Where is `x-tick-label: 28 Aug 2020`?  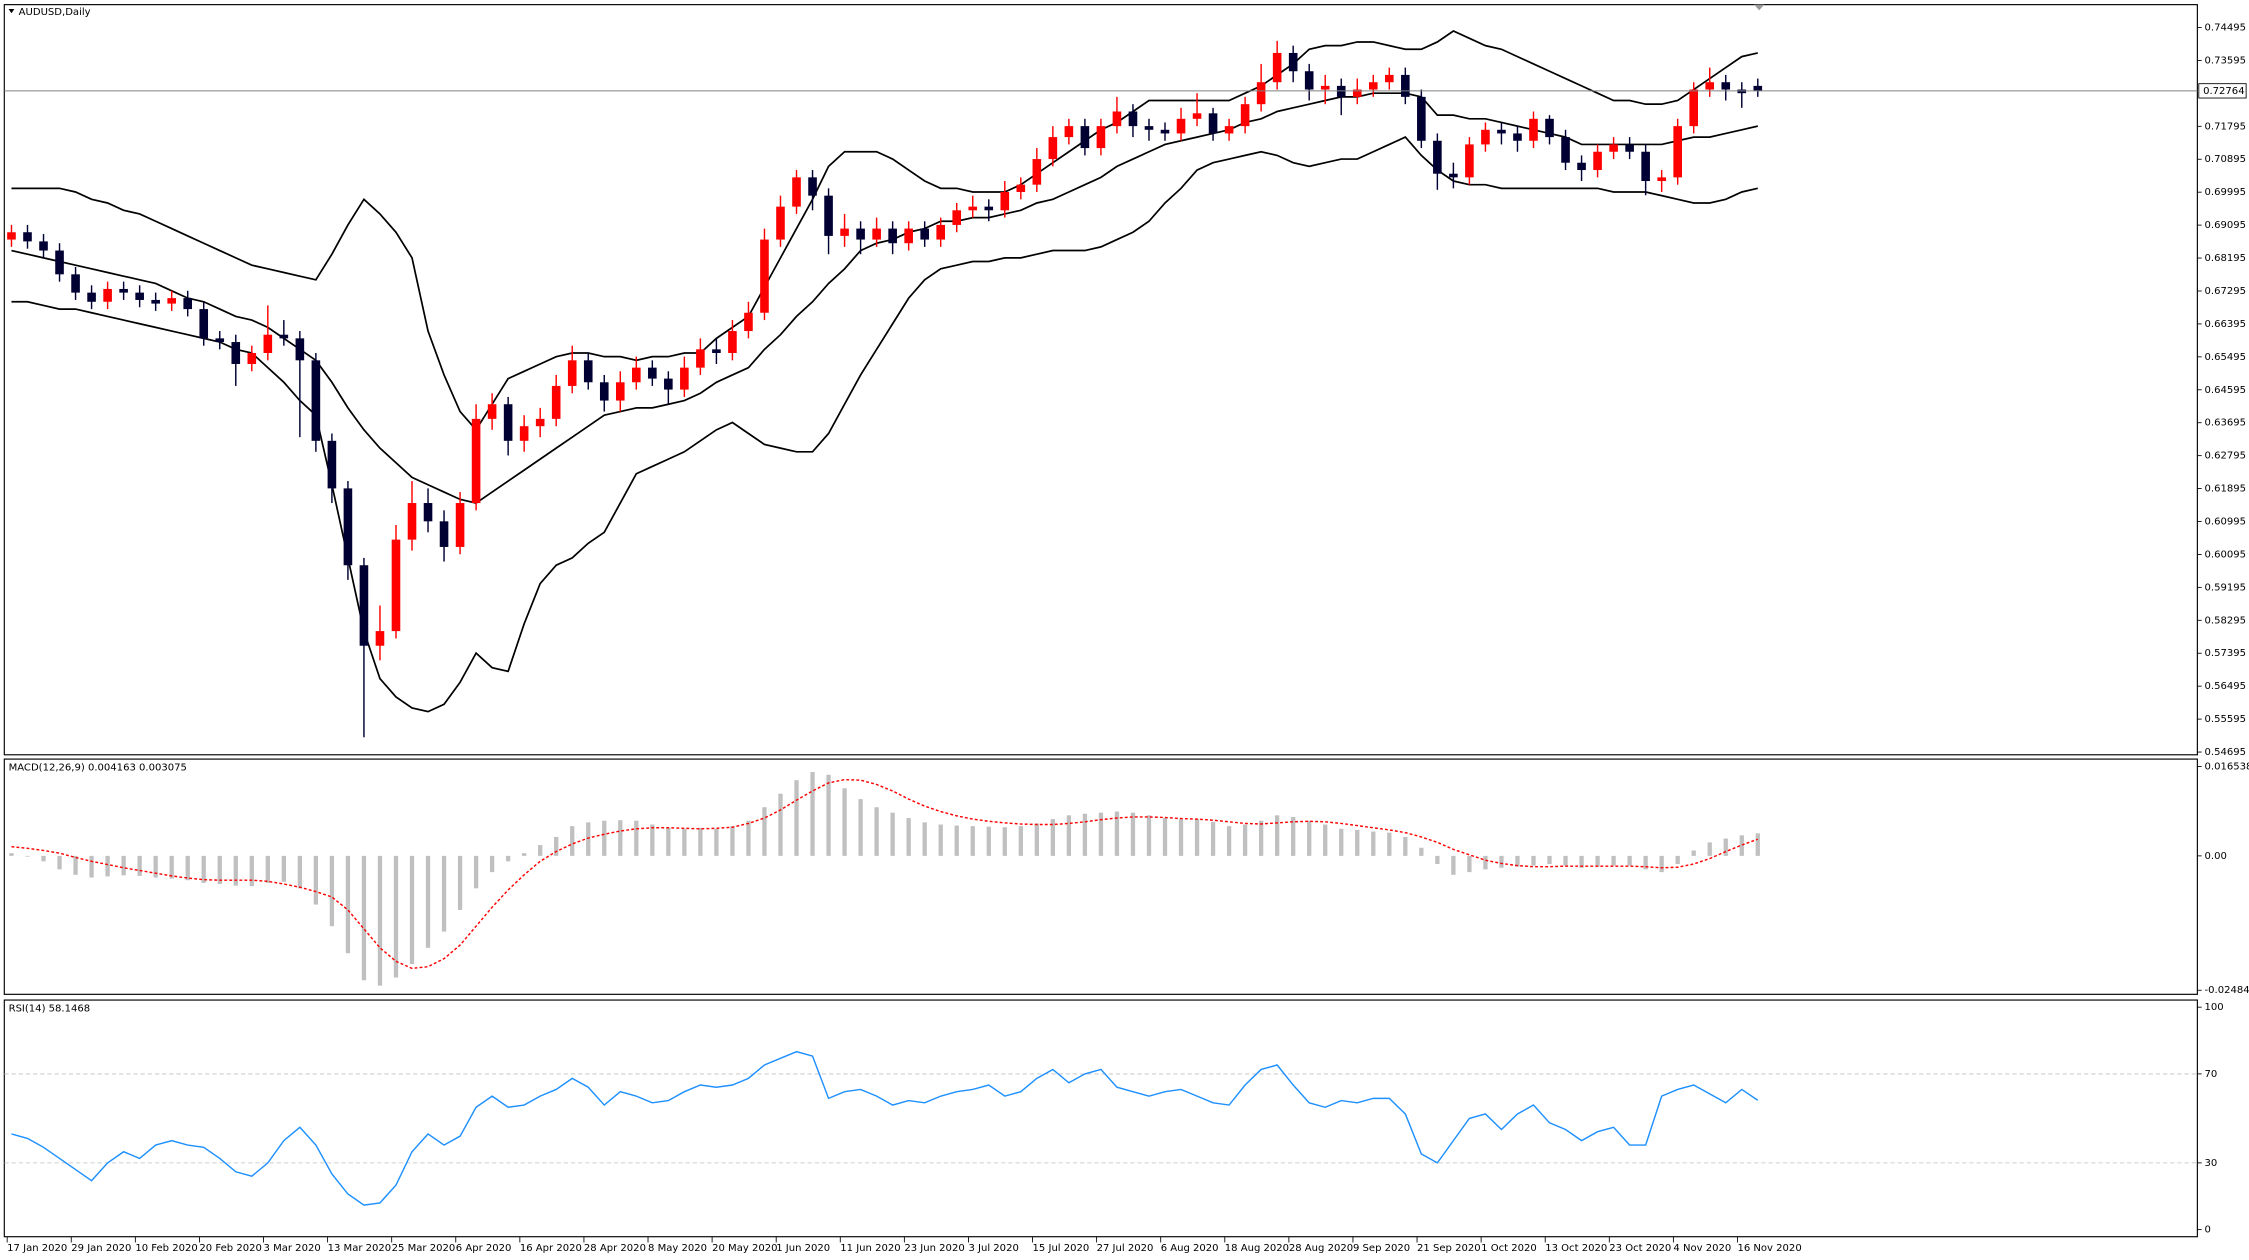
x-tick-label: 28 Aug 2020 is located at coordinates (1321, 1248).